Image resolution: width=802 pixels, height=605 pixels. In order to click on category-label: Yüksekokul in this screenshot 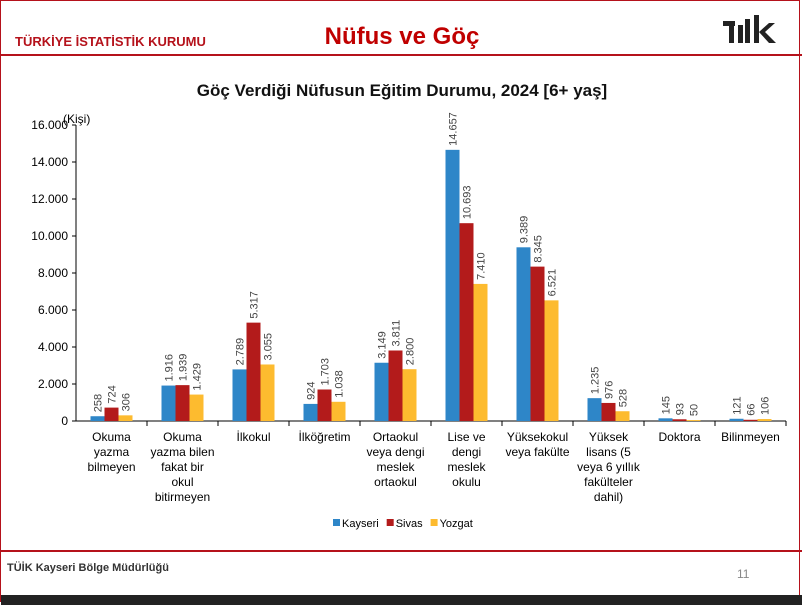, I will do `click(537, 437)`.